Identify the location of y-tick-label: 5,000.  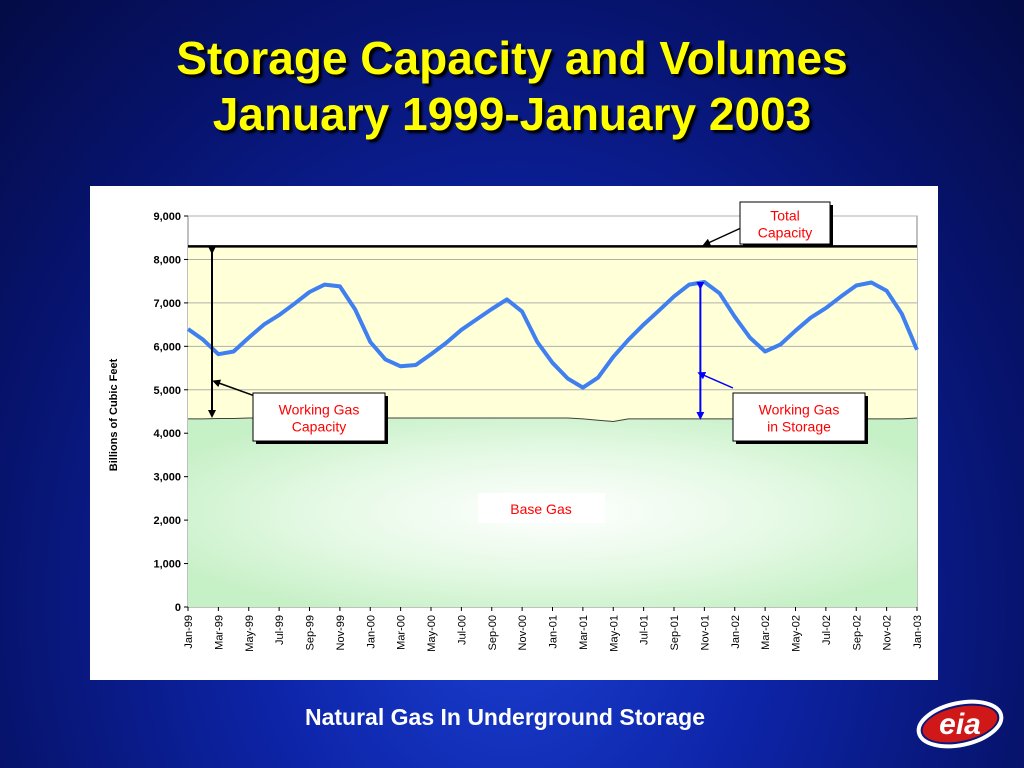
(167, 391).